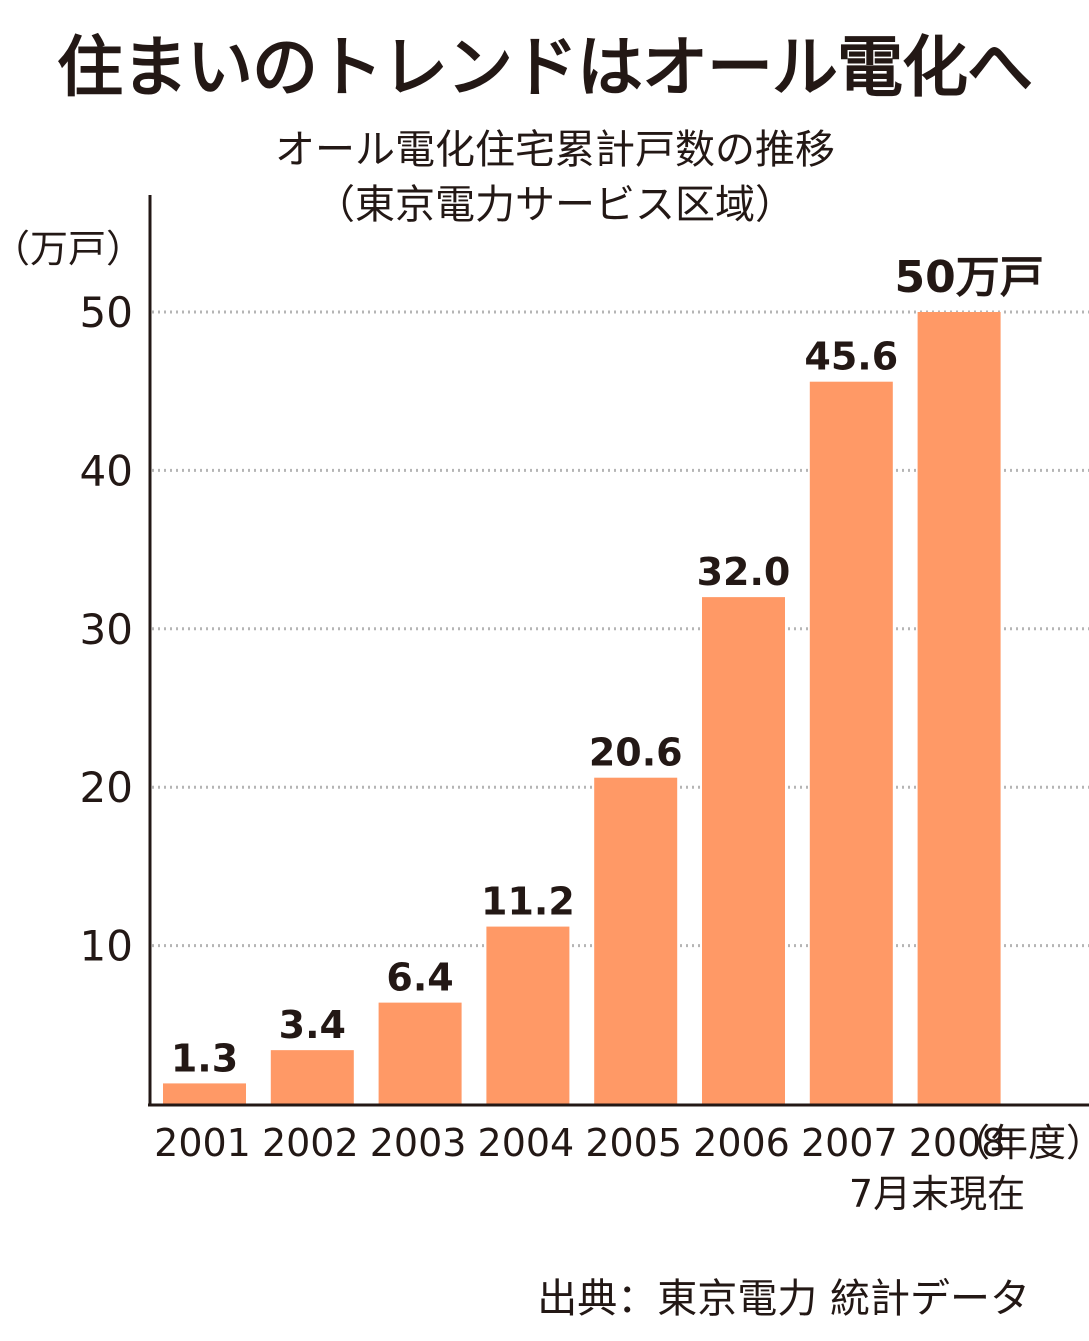 The width and height of the screenshot is (1089, 1341). What do you see at coordinates (633, 1143) in the screenshot?
I see `x-tick-label: 2005` at bounding box center [633, 1143].